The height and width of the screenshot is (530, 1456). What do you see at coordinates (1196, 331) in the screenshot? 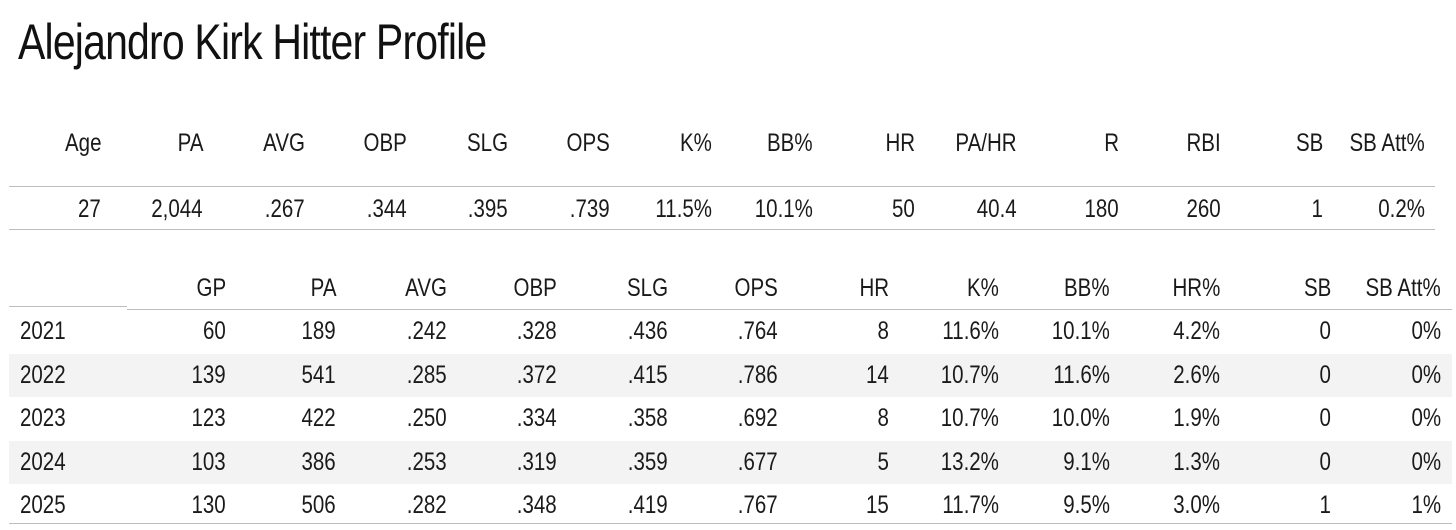
I see `season-hr-pct: 4.2%` at bounding box center [1196, 331].